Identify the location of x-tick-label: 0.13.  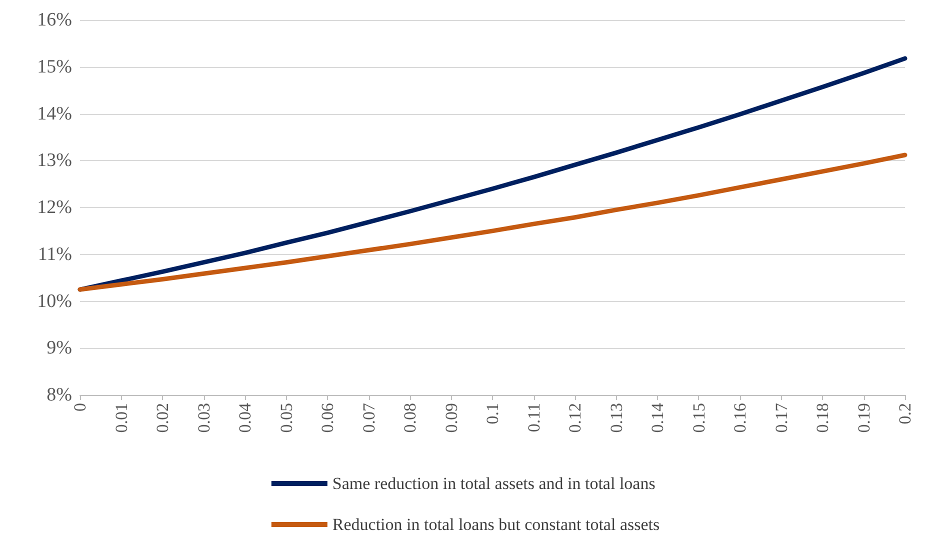
(616, 418).